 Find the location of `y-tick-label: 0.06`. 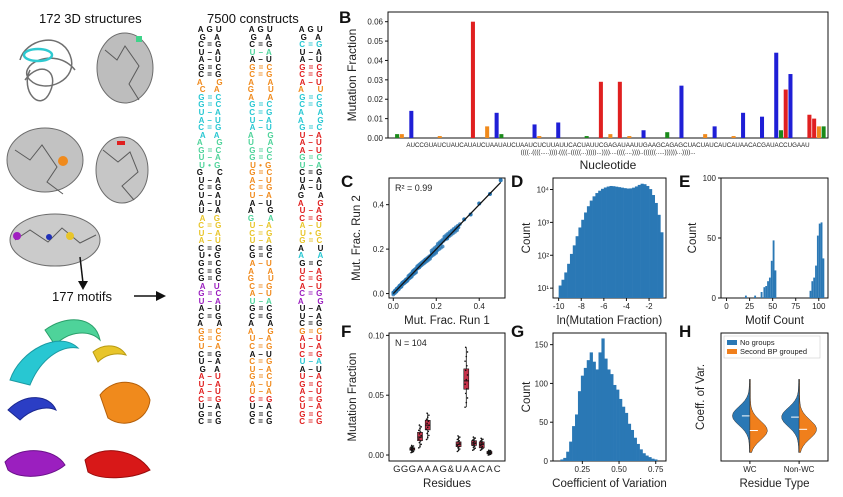

y-tick-label: 0.06 is located at coordinates (375, 22).